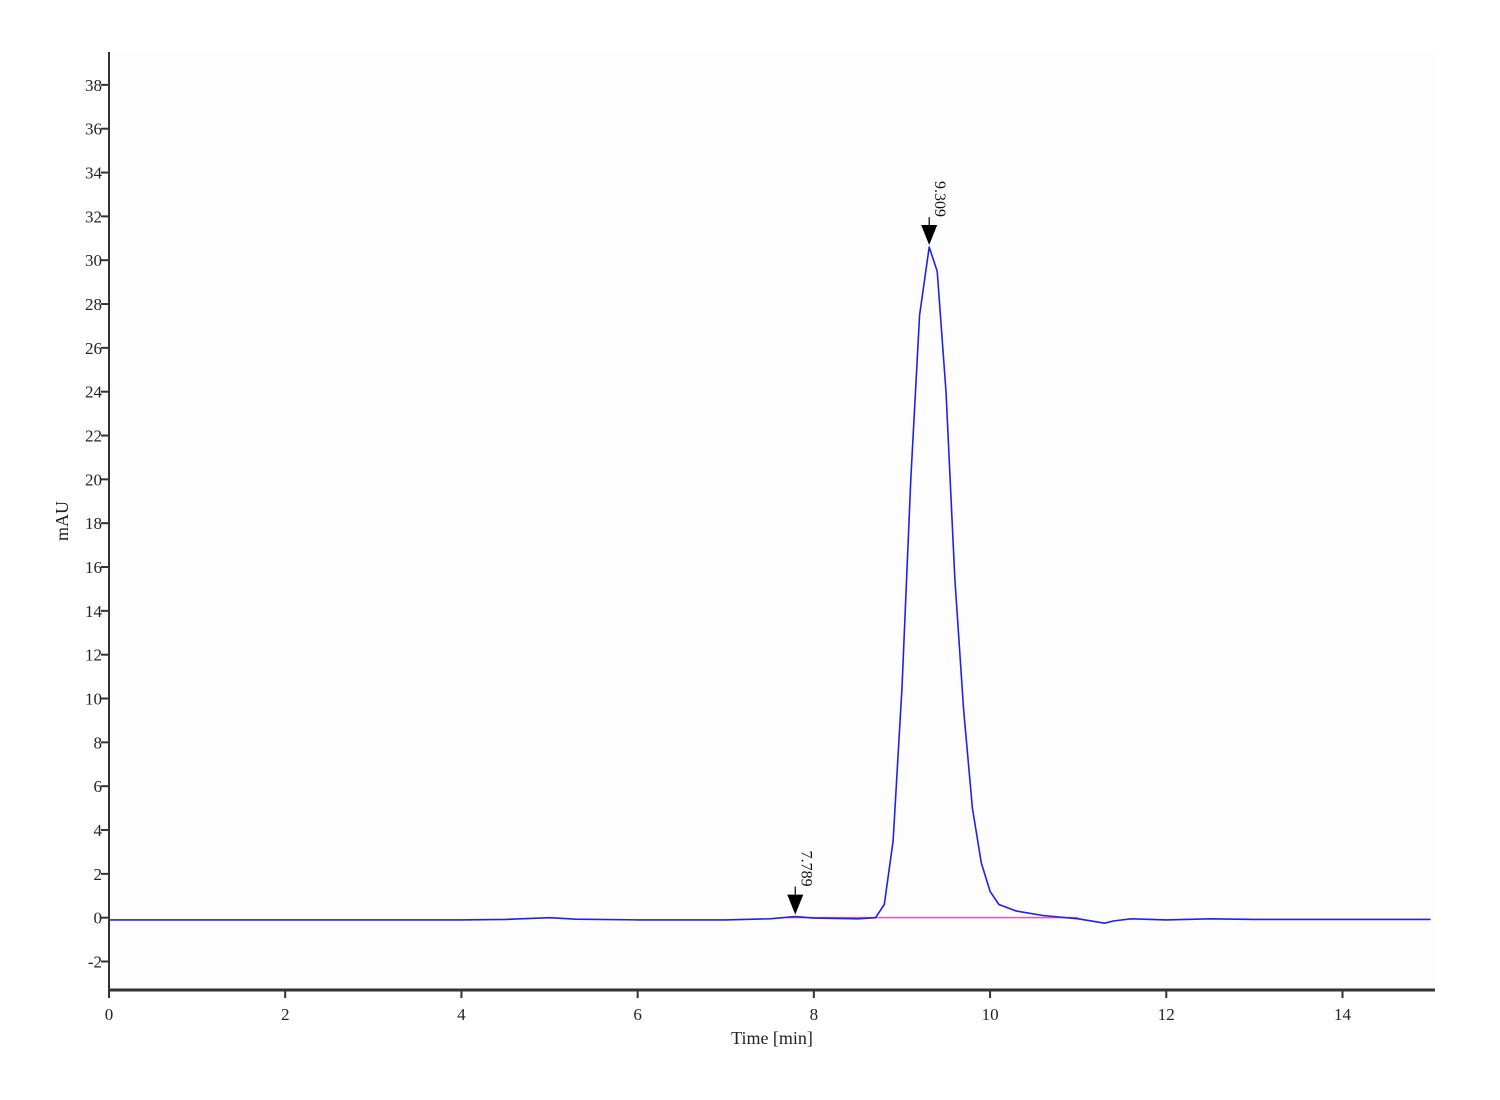 This screenshot has height=1100, width=1500. I want to click on y-tick-label: 2, so click(98, 874).